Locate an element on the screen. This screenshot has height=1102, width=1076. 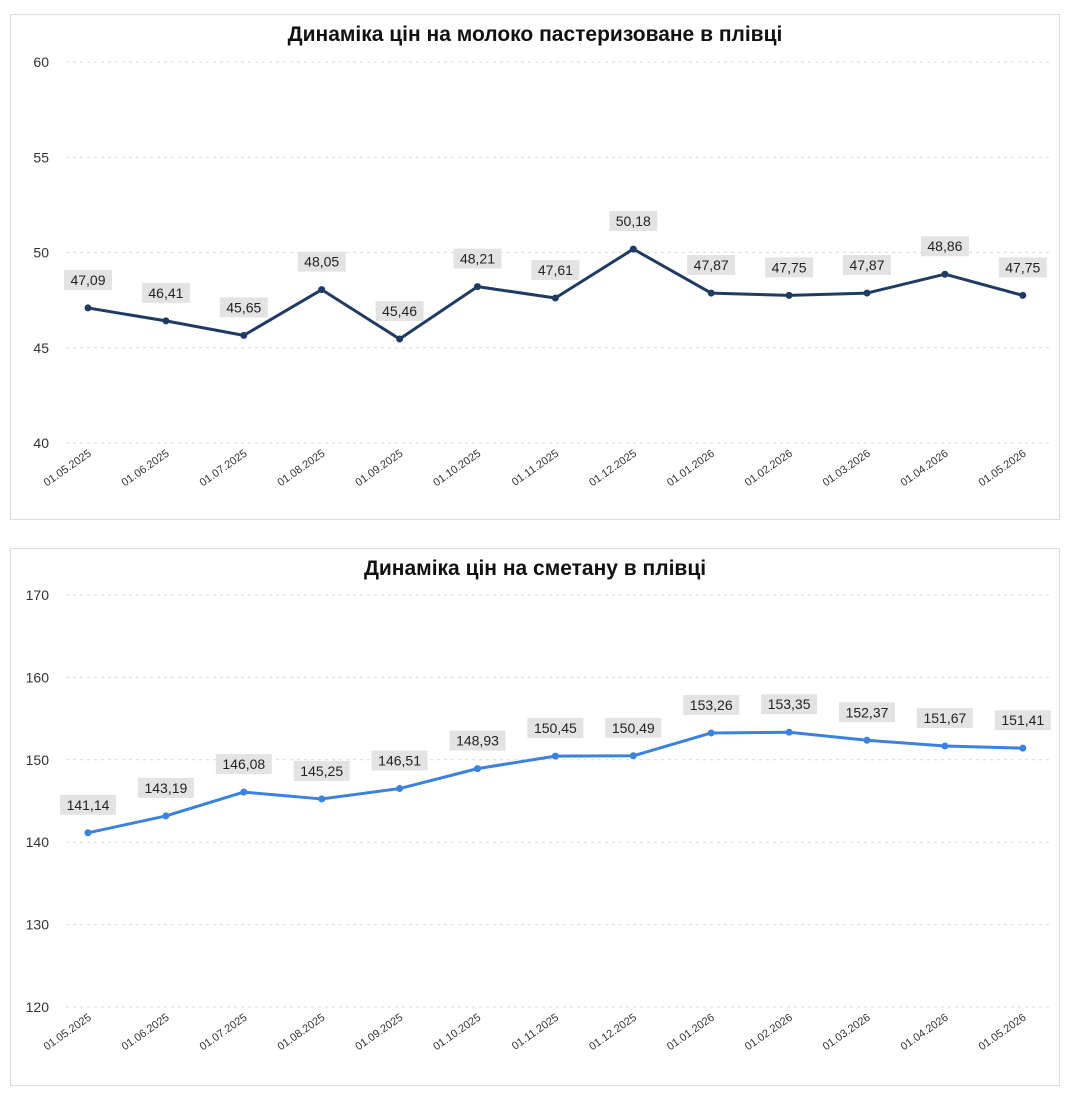
y-tick-label: 140 is located at coordinates (38, 842).